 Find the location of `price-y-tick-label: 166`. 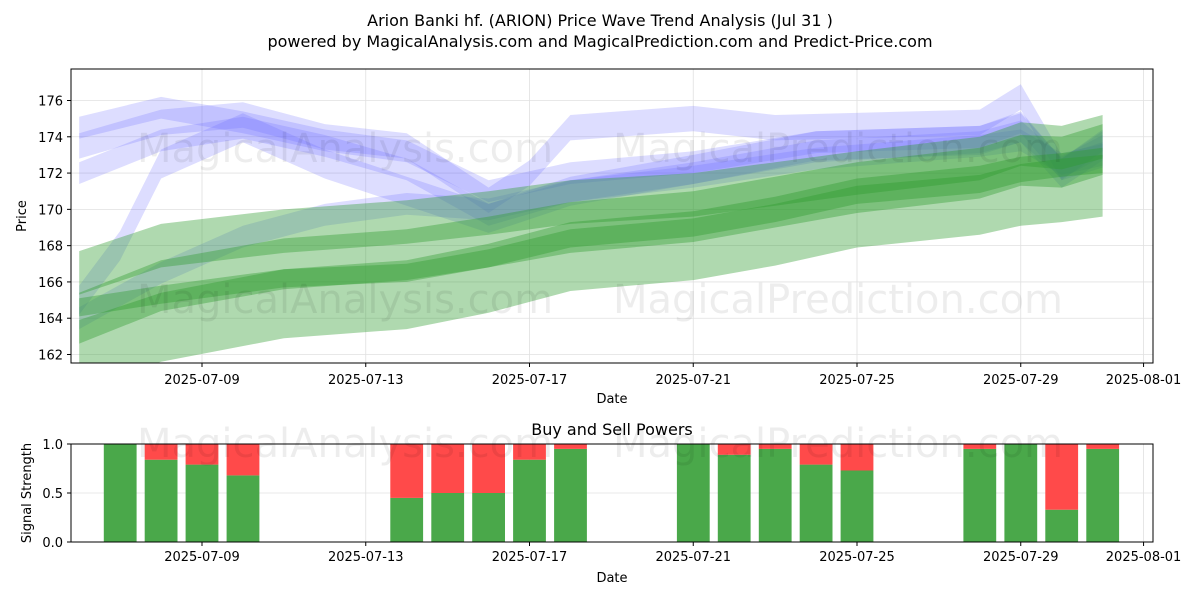

price-y-tick-label: 166 is located at coordinates (50, 283).